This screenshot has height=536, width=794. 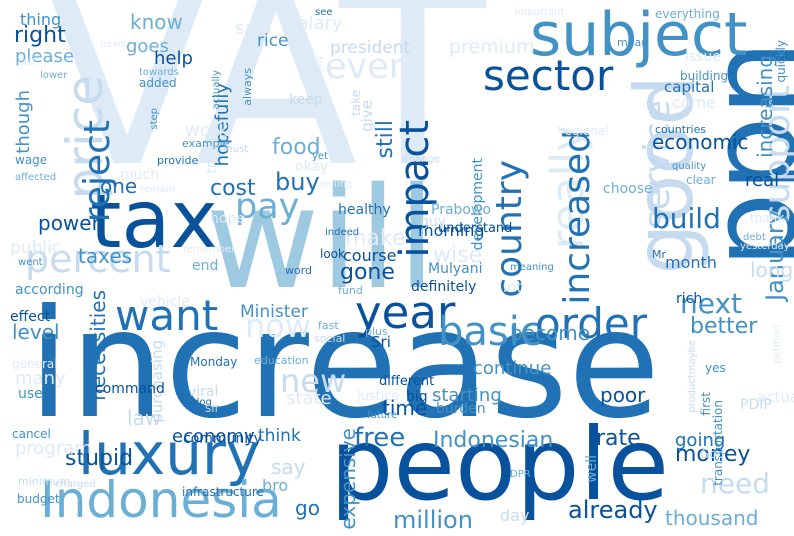 What do you see at coordinates (40, 35) in the screenshot?
I see `word-right: right` at bounding box center [40, 35].